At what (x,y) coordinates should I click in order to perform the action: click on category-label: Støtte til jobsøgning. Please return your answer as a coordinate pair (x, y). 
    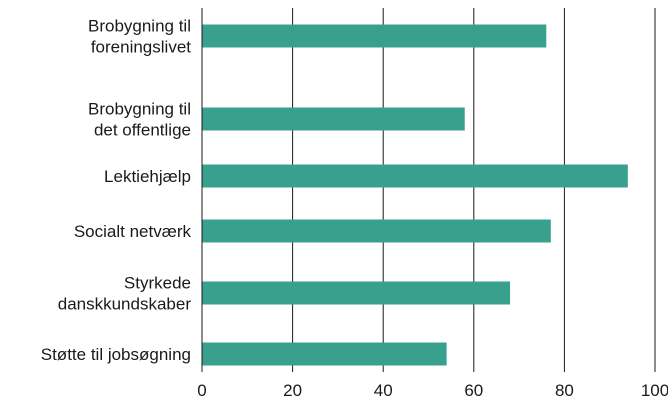
    Looking at the image, I should click on (116, 354).